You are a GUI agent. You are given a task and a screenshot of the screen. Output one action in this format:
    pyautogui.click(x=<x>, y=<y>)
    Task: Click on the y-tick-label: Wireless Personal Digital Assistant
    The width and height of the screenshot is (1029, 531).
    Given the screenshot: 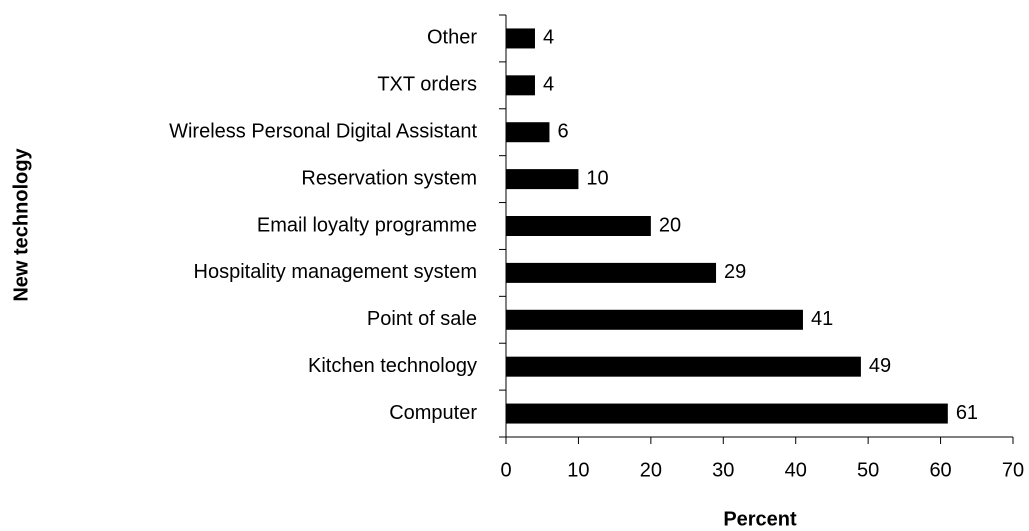 What is the action you would take?
    pyautogui.click(x=323, y=132)
    